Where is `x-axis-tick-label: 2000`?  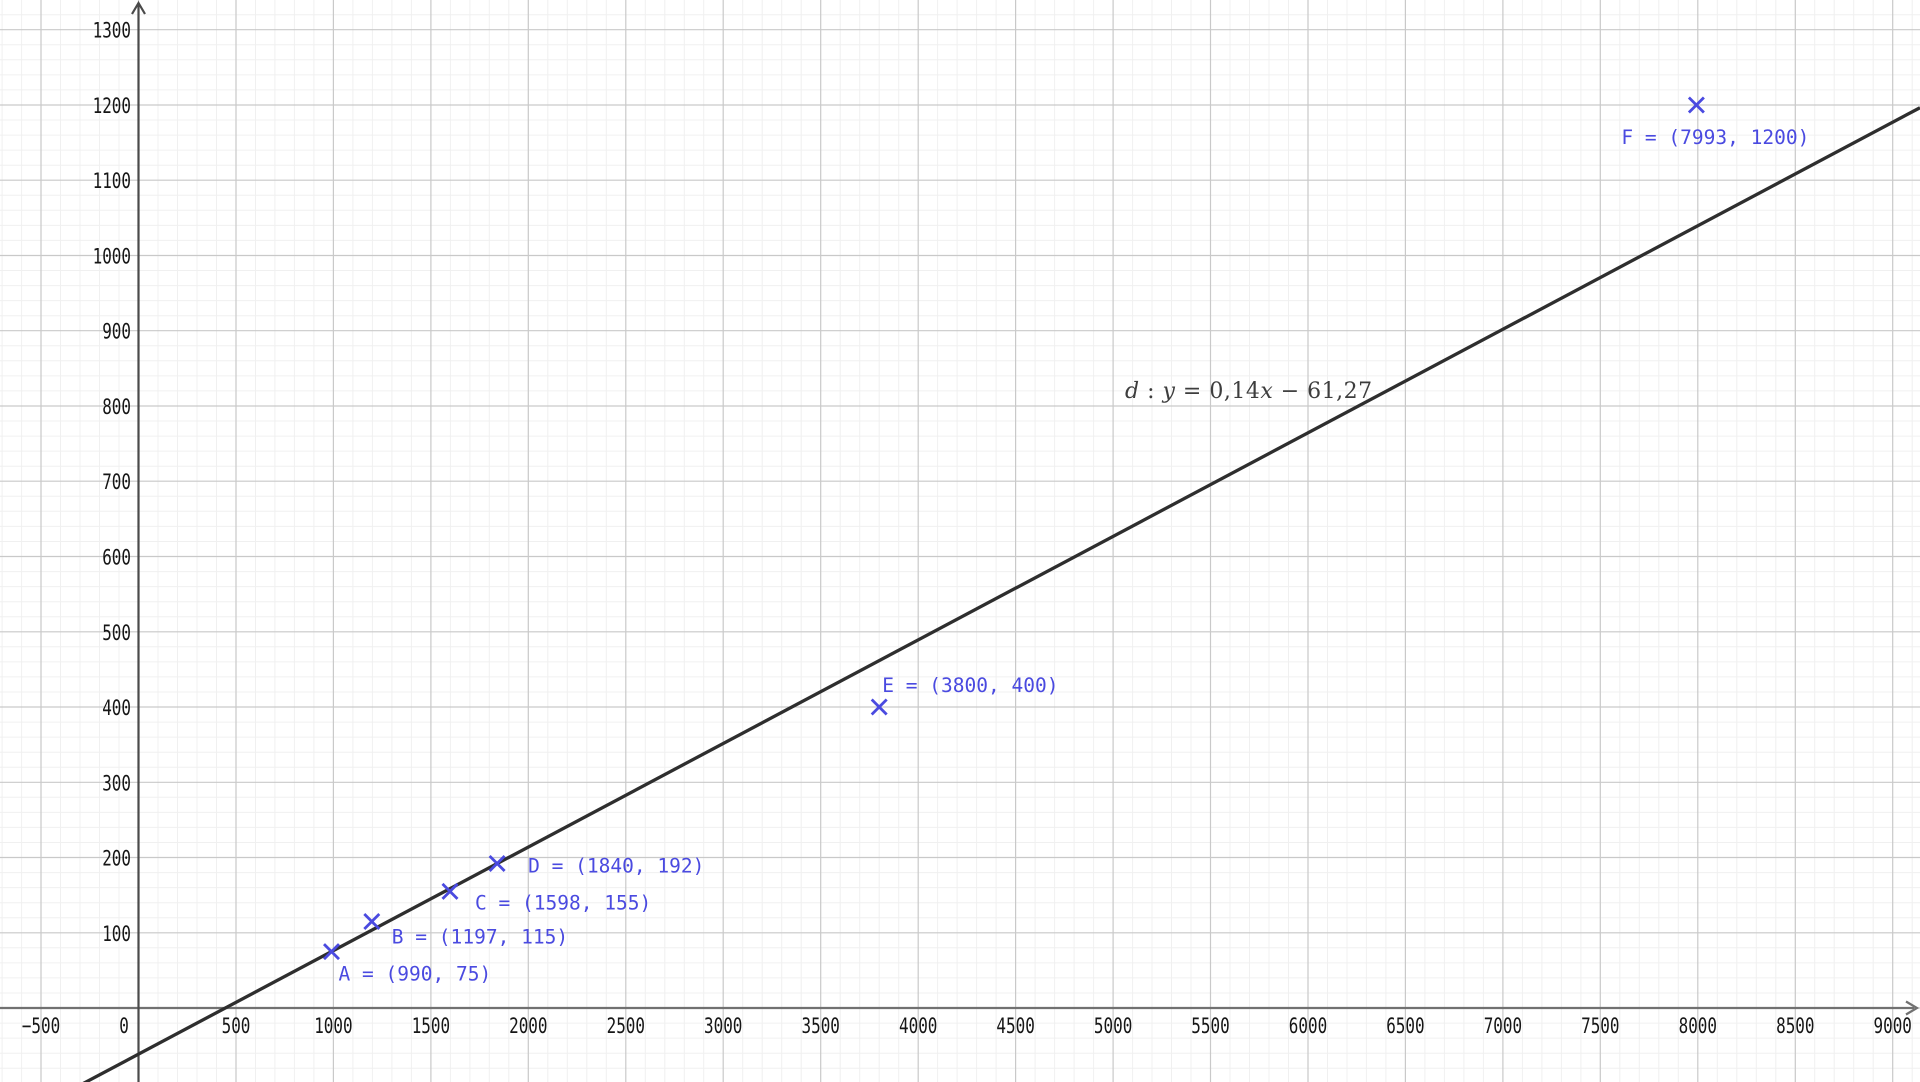
x-axis-tick-label: 2000 is located at coordinates (528, 1026).